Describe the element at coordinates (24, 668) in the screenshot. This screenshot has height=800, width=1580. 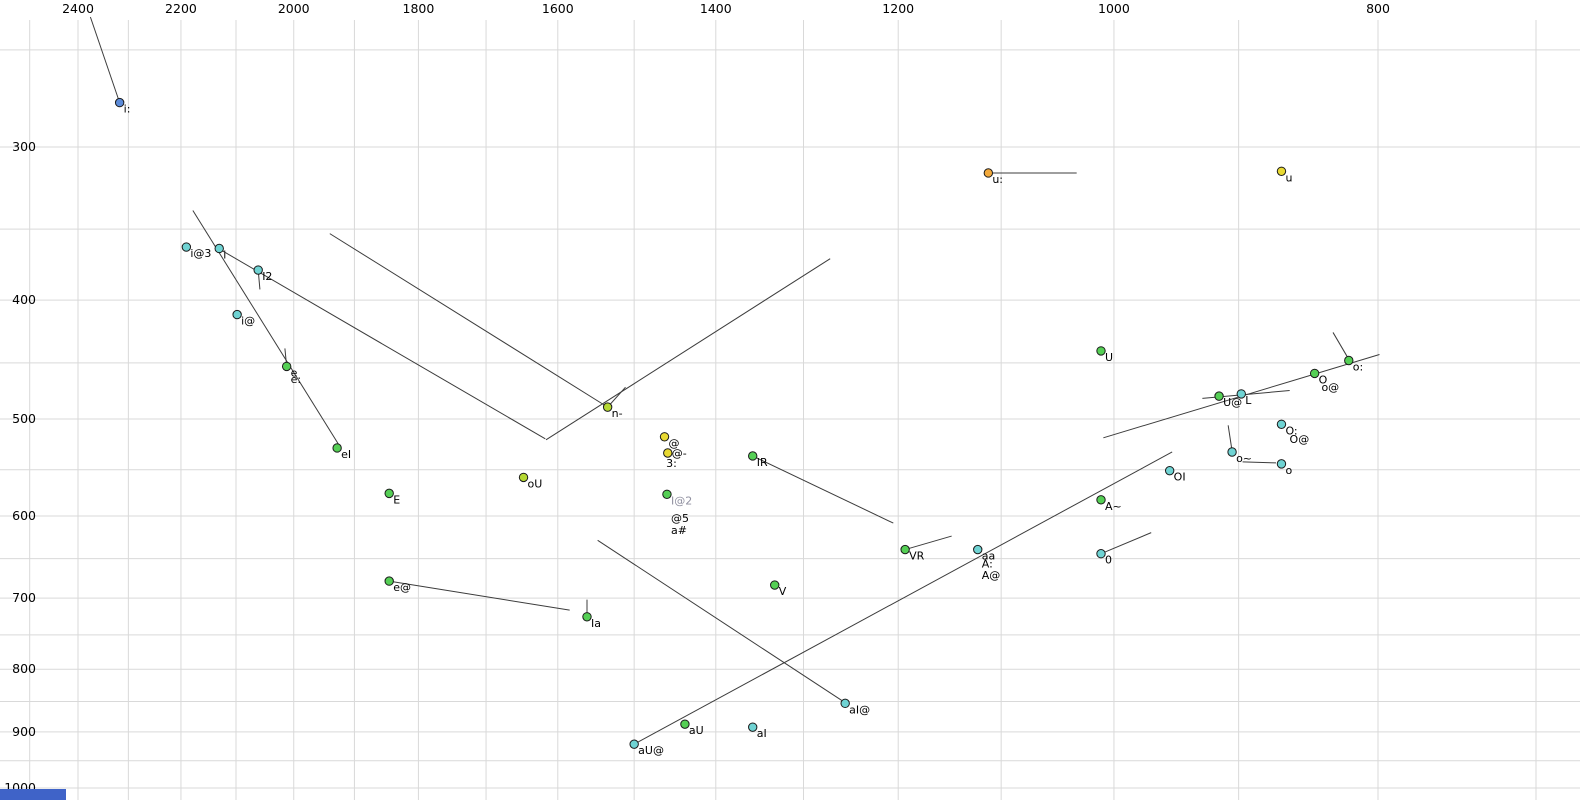
I see `y-axis-tick-label: 800` at that location.